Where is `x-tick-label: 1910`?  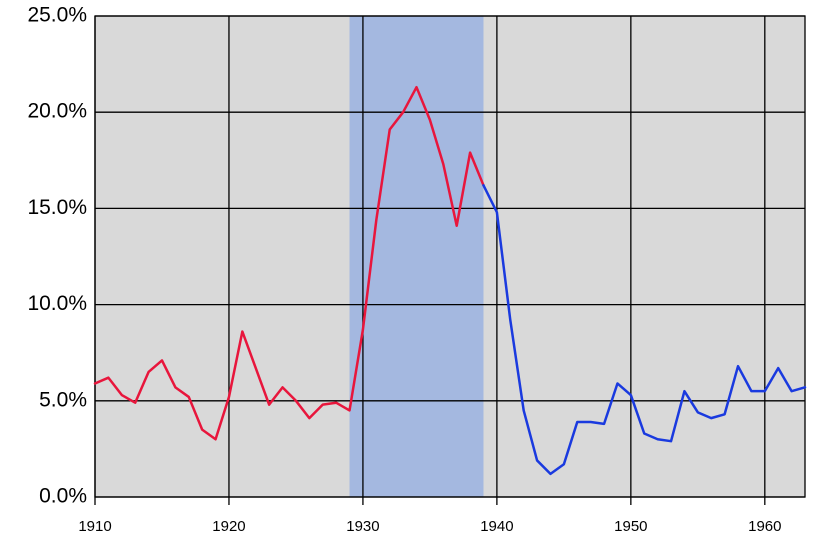 x-tick-label: 1910 is located at coordinates (94, 526).